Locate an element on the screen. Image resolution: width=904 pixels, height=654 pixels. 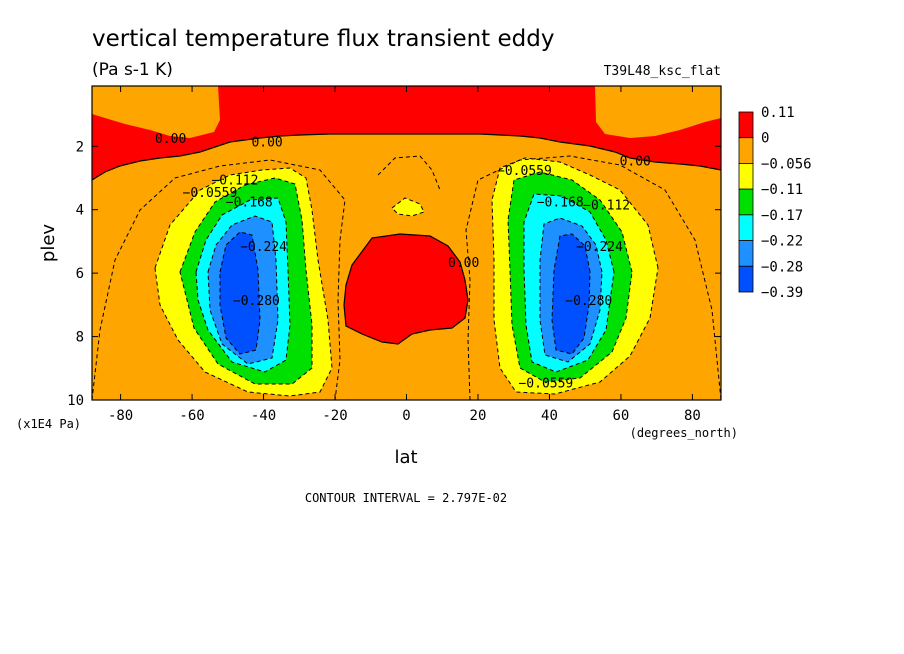
x-tick-label: 0 is located at coordinates (406, 416).